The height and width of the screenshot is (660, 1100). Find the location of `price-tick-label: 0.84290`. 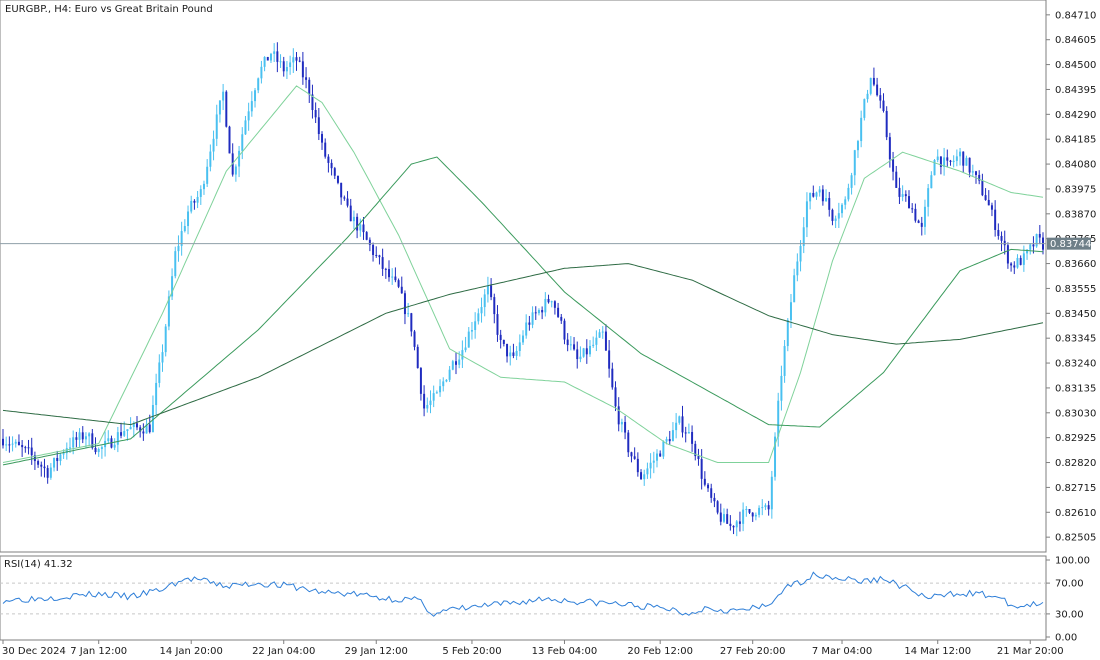

price-tick-label: 0.84290 is located at coordinates (1075, 115).